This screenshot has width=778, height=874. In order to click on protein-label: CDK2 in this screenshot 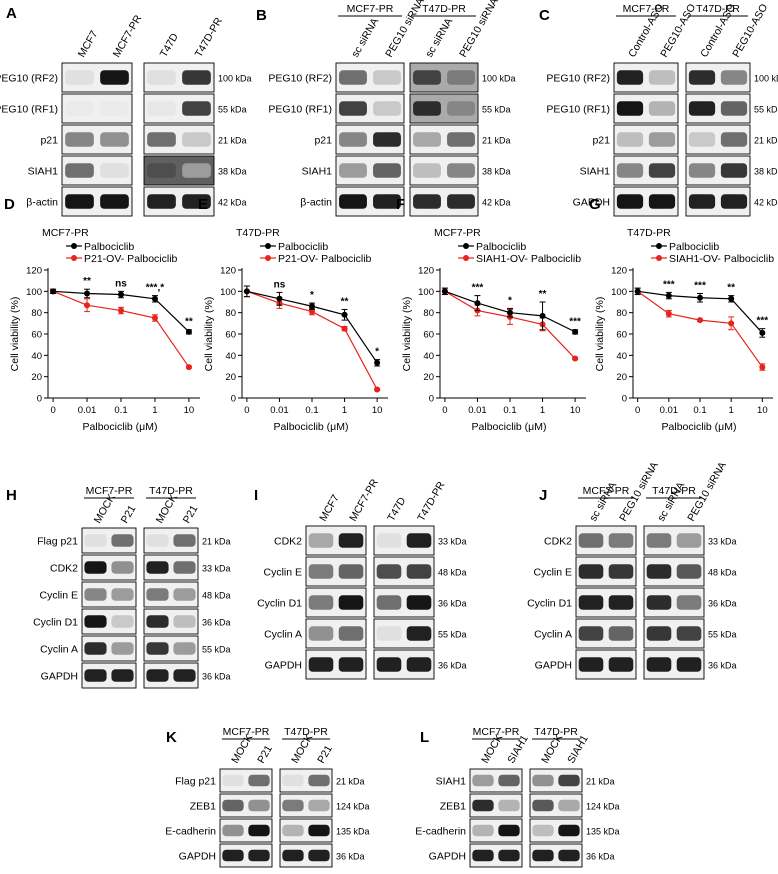, I will do `click(558, 542)`.